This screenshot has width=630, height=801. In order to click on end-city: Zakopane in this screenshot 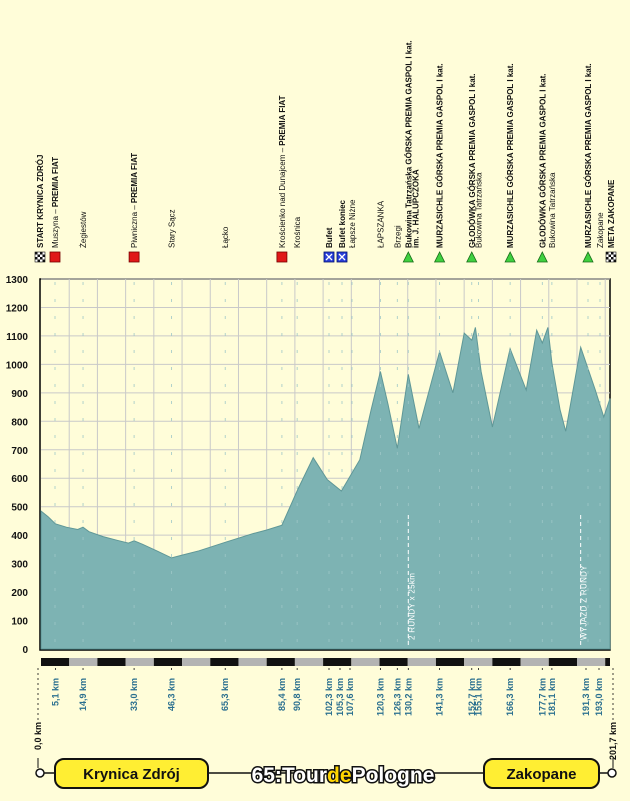, I will do `click(541, 774)`.